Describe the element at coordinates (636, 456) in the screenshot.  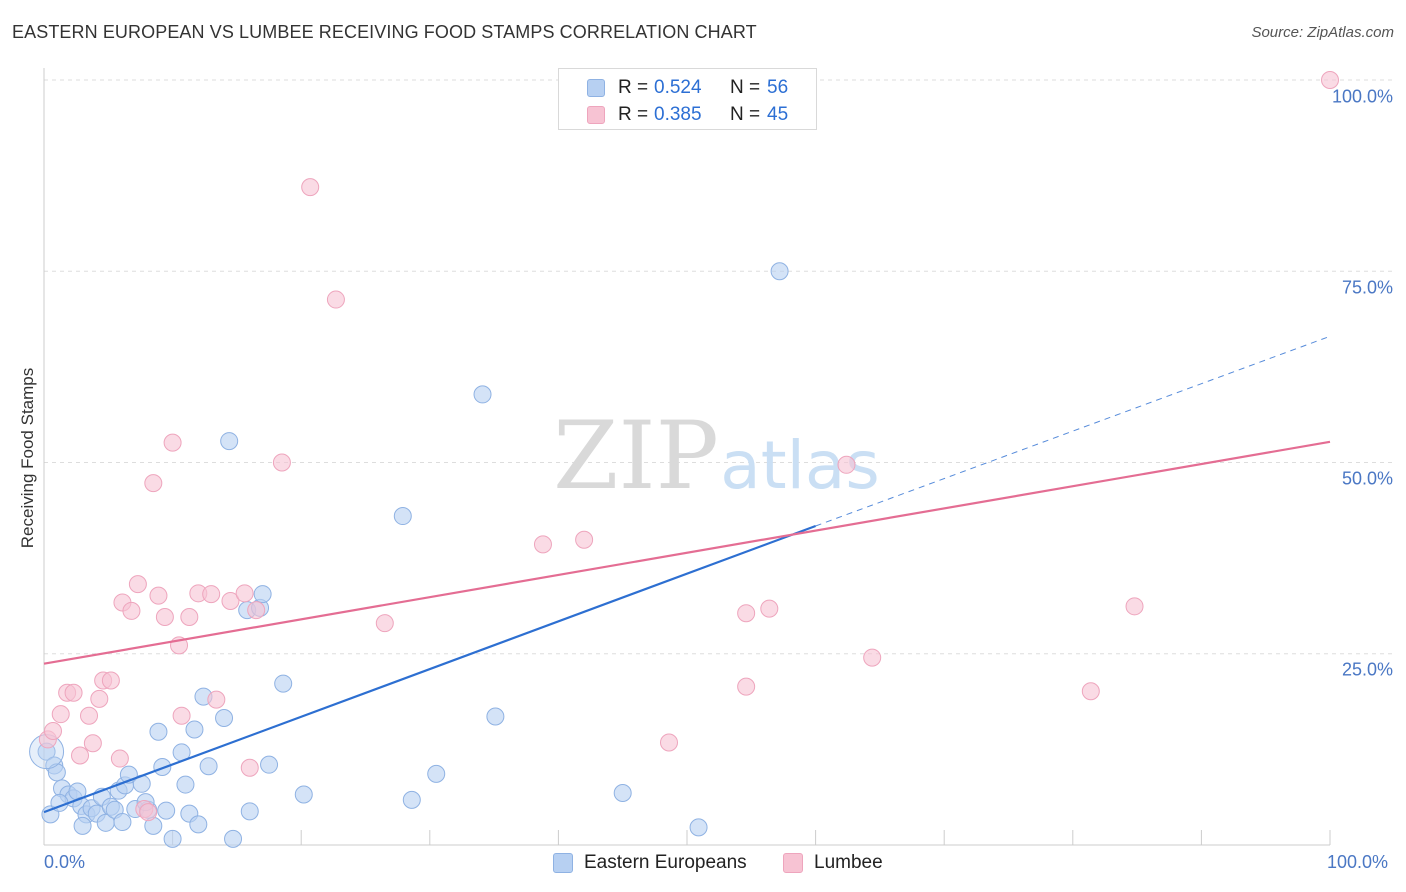
I see `watermark-zip: ZIP` at that location.